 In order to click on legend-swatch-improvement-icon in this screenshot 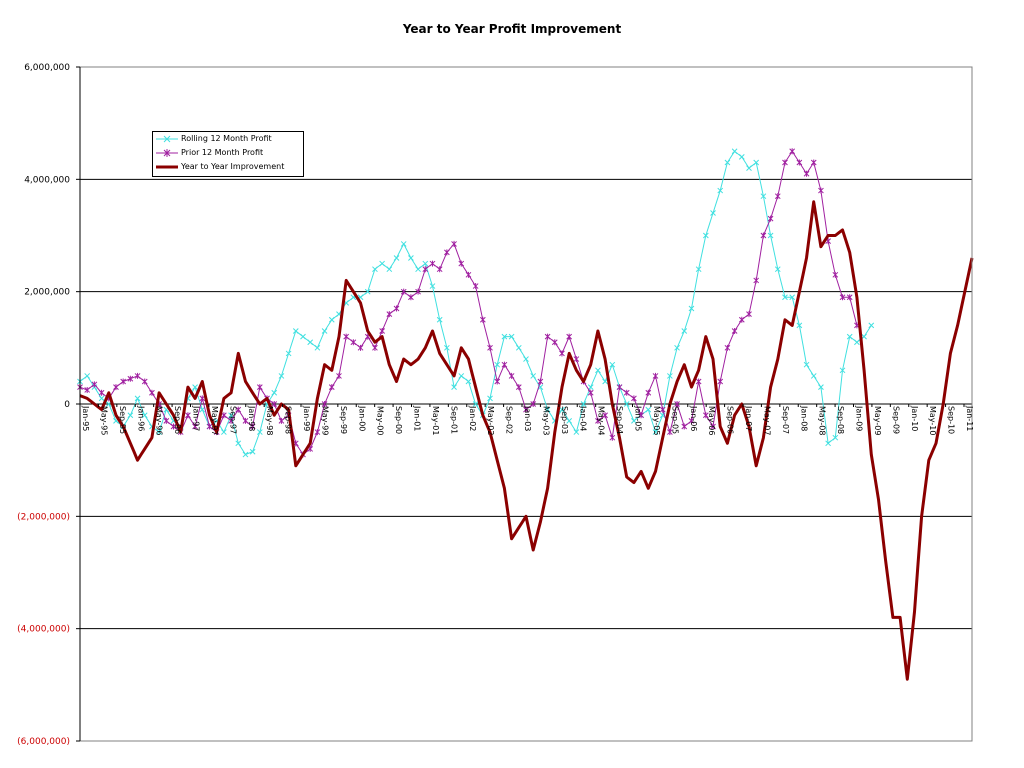, I will do `click(167, 167)`.